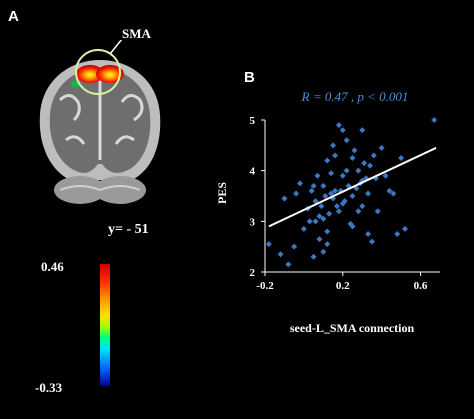 This screenshot has height=419, width=474. What do you see at coordinates (253, 172) in the screenshot?
I see `y-tick-label: 4` at bounding box center [253, 172].